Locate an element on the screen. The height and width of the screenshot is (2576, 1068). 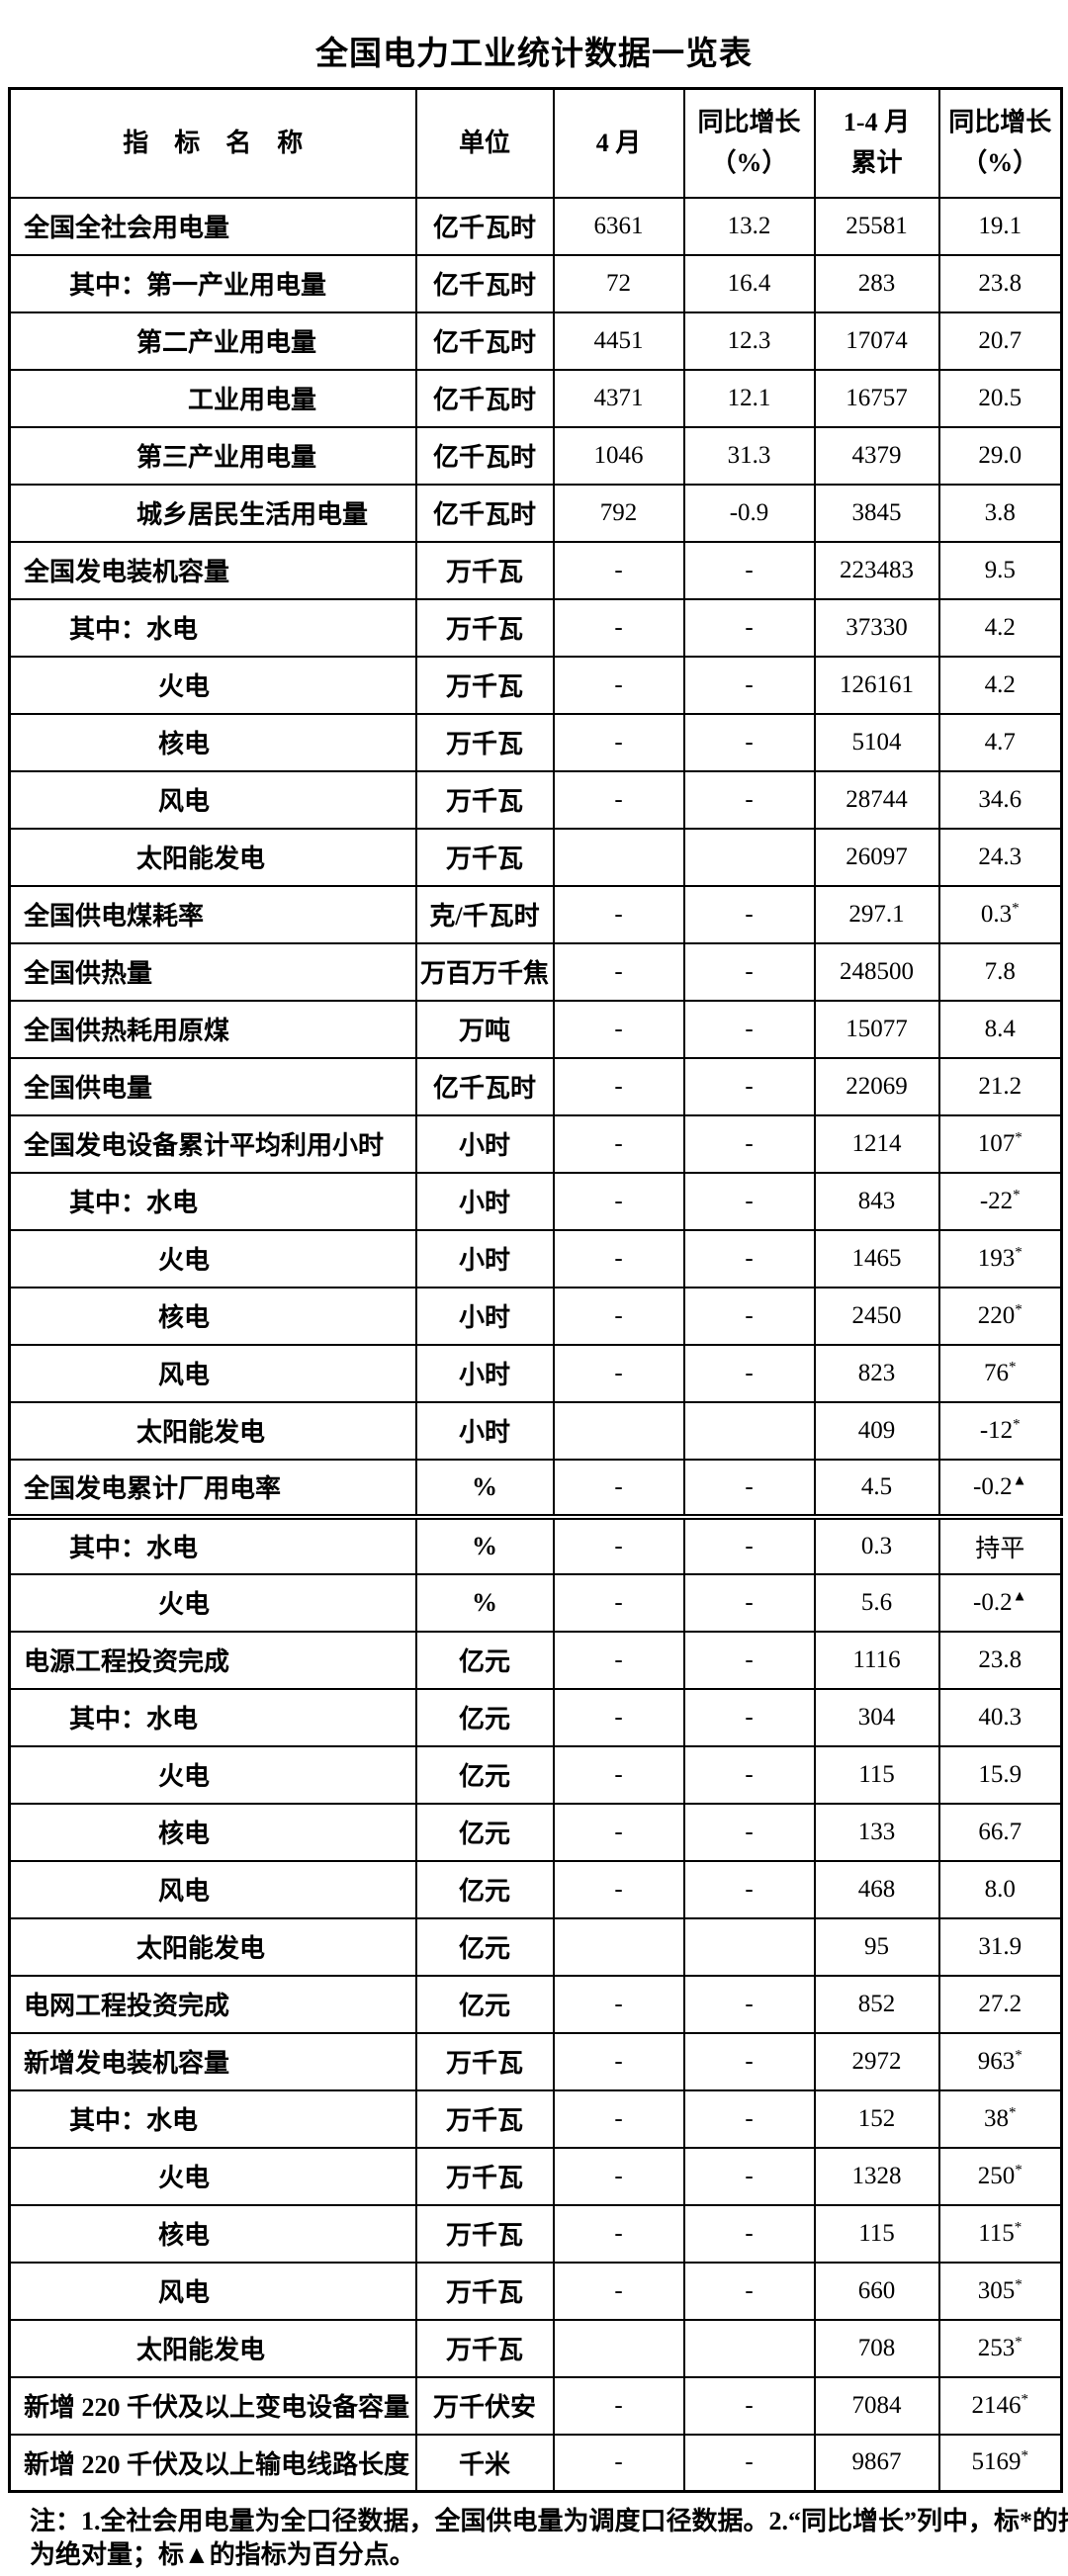
cumulative-yoy-cell: 20.7 is located at coordinates (1000, 341).